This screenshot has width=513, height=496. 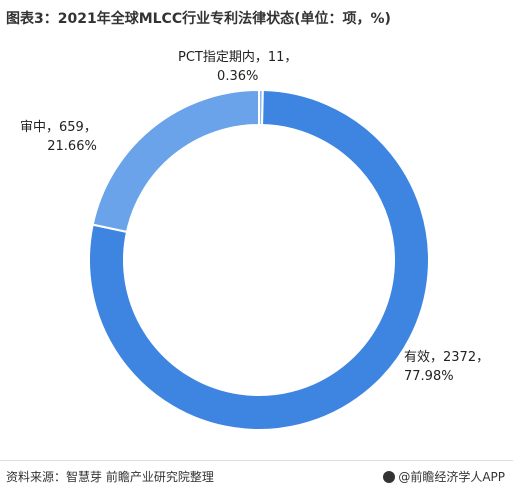 What do you see at coordinates (237, 67) in the screenshot?
I see `slice-label-pct: PCT指定期内，11， 0.36%` at bounding box center [237, 67].